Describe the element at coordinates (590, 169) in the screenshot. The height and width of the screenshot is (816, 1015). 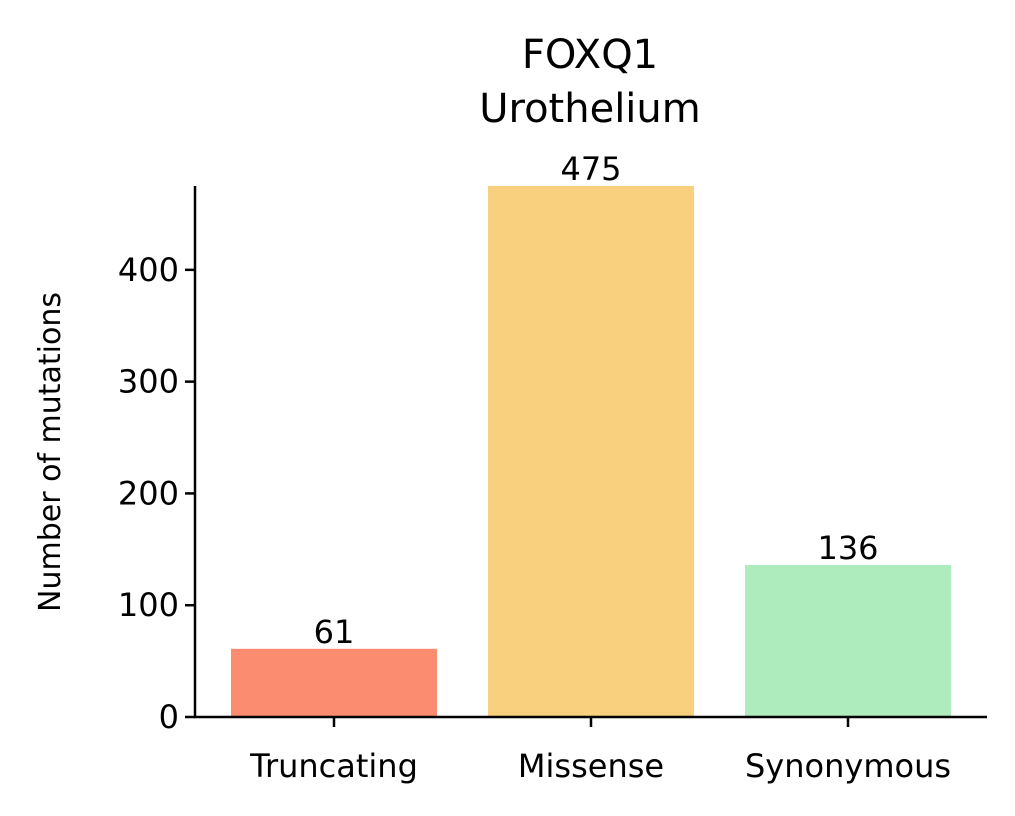
I see `data-label-missense: 475` at that location.